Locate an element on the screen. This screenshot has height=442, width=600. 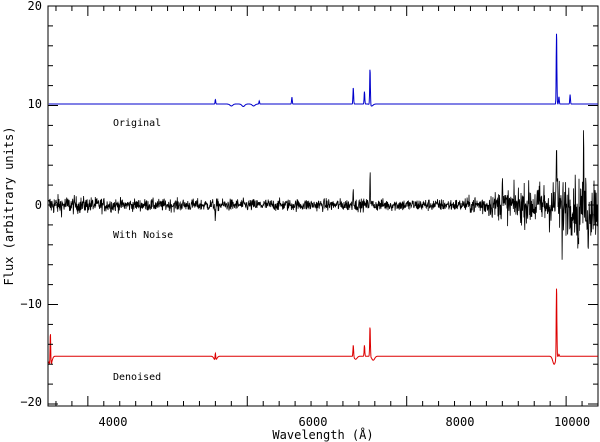
x-tick-label-6000: 6000 is located at coordinates (313, 422).